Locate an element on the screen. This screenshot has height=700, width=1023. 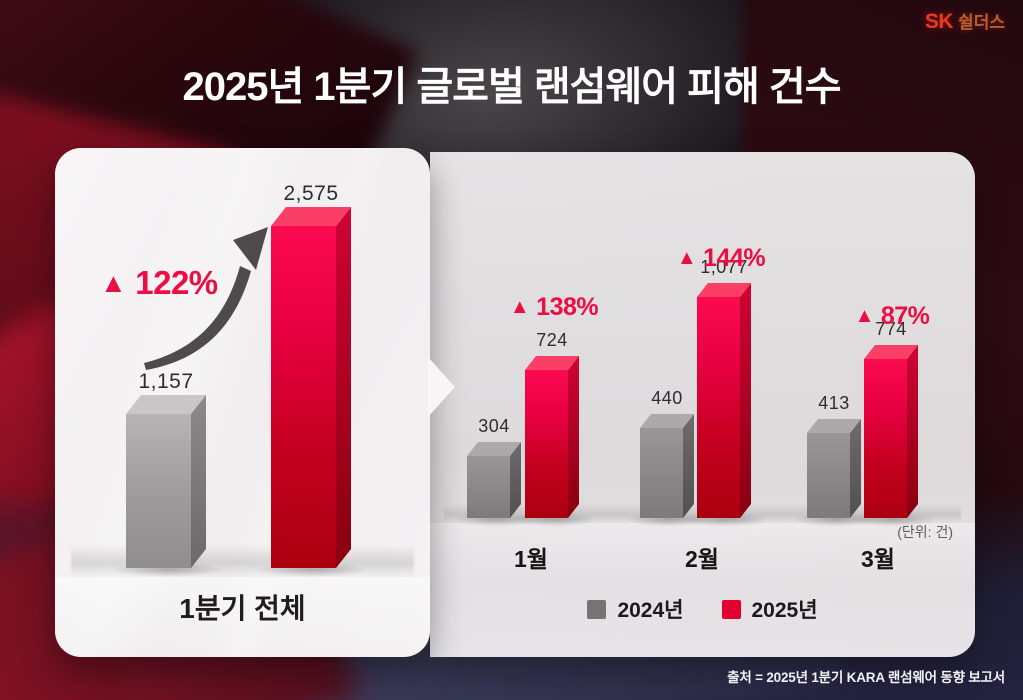
quarter-increase-value: 122% is located at coordinates (176, 282).